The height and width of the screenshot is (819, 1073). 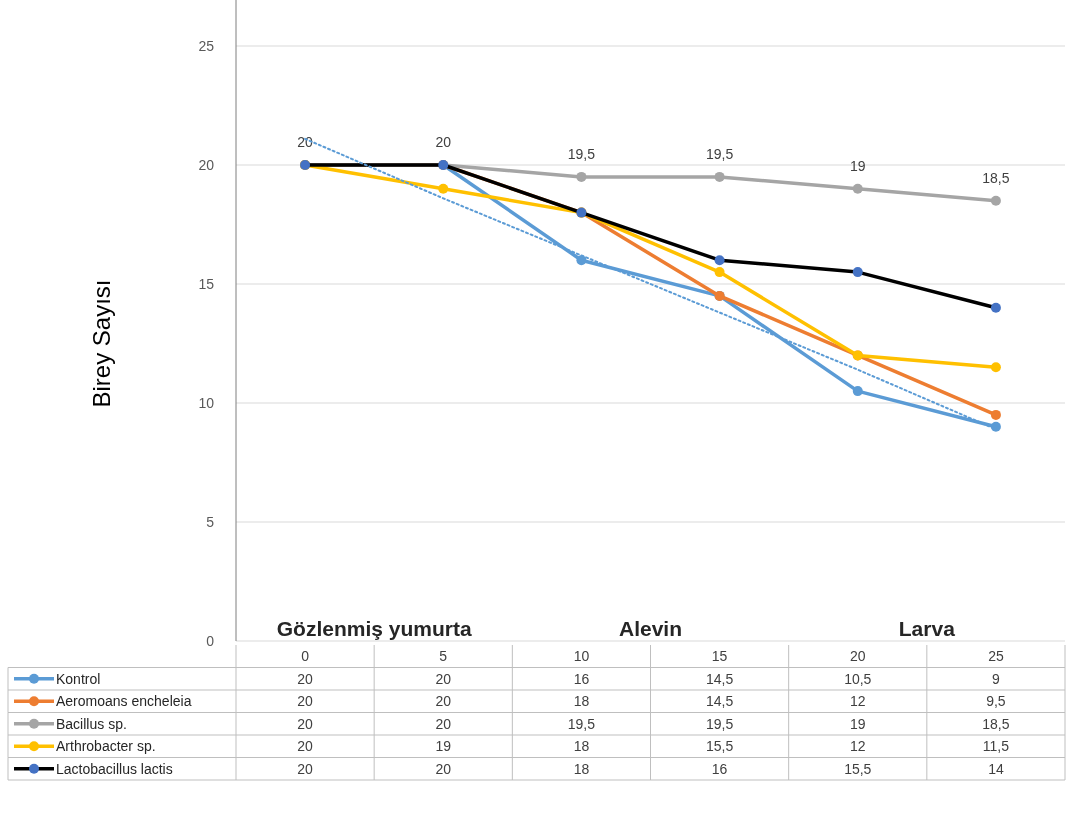 I want to click on legend-label: Bacillus sp., so click(x=91, y=723).